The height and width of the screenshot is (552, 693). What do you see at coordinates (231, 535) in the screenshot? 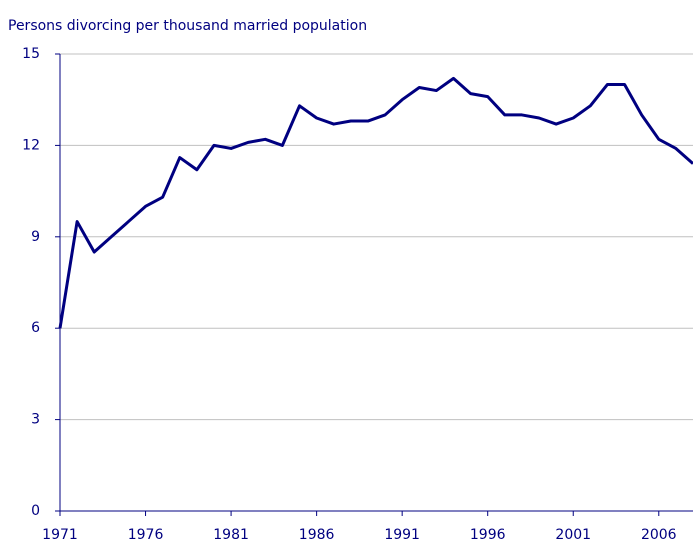
I see `x-tick-label: 1981` at bounding box center [231, 535].